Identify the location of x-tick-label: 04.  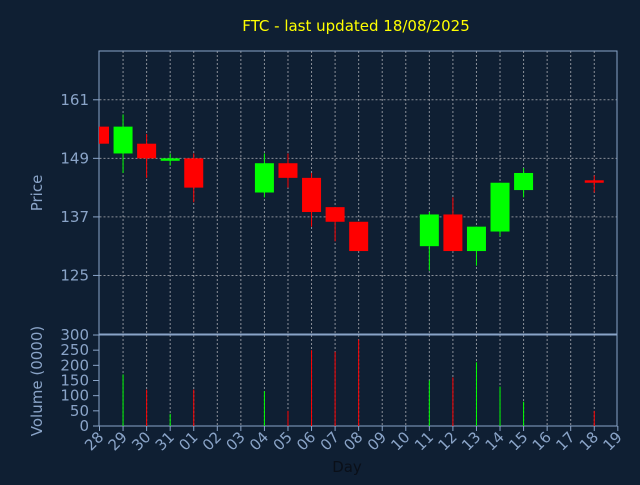
(259, 441).